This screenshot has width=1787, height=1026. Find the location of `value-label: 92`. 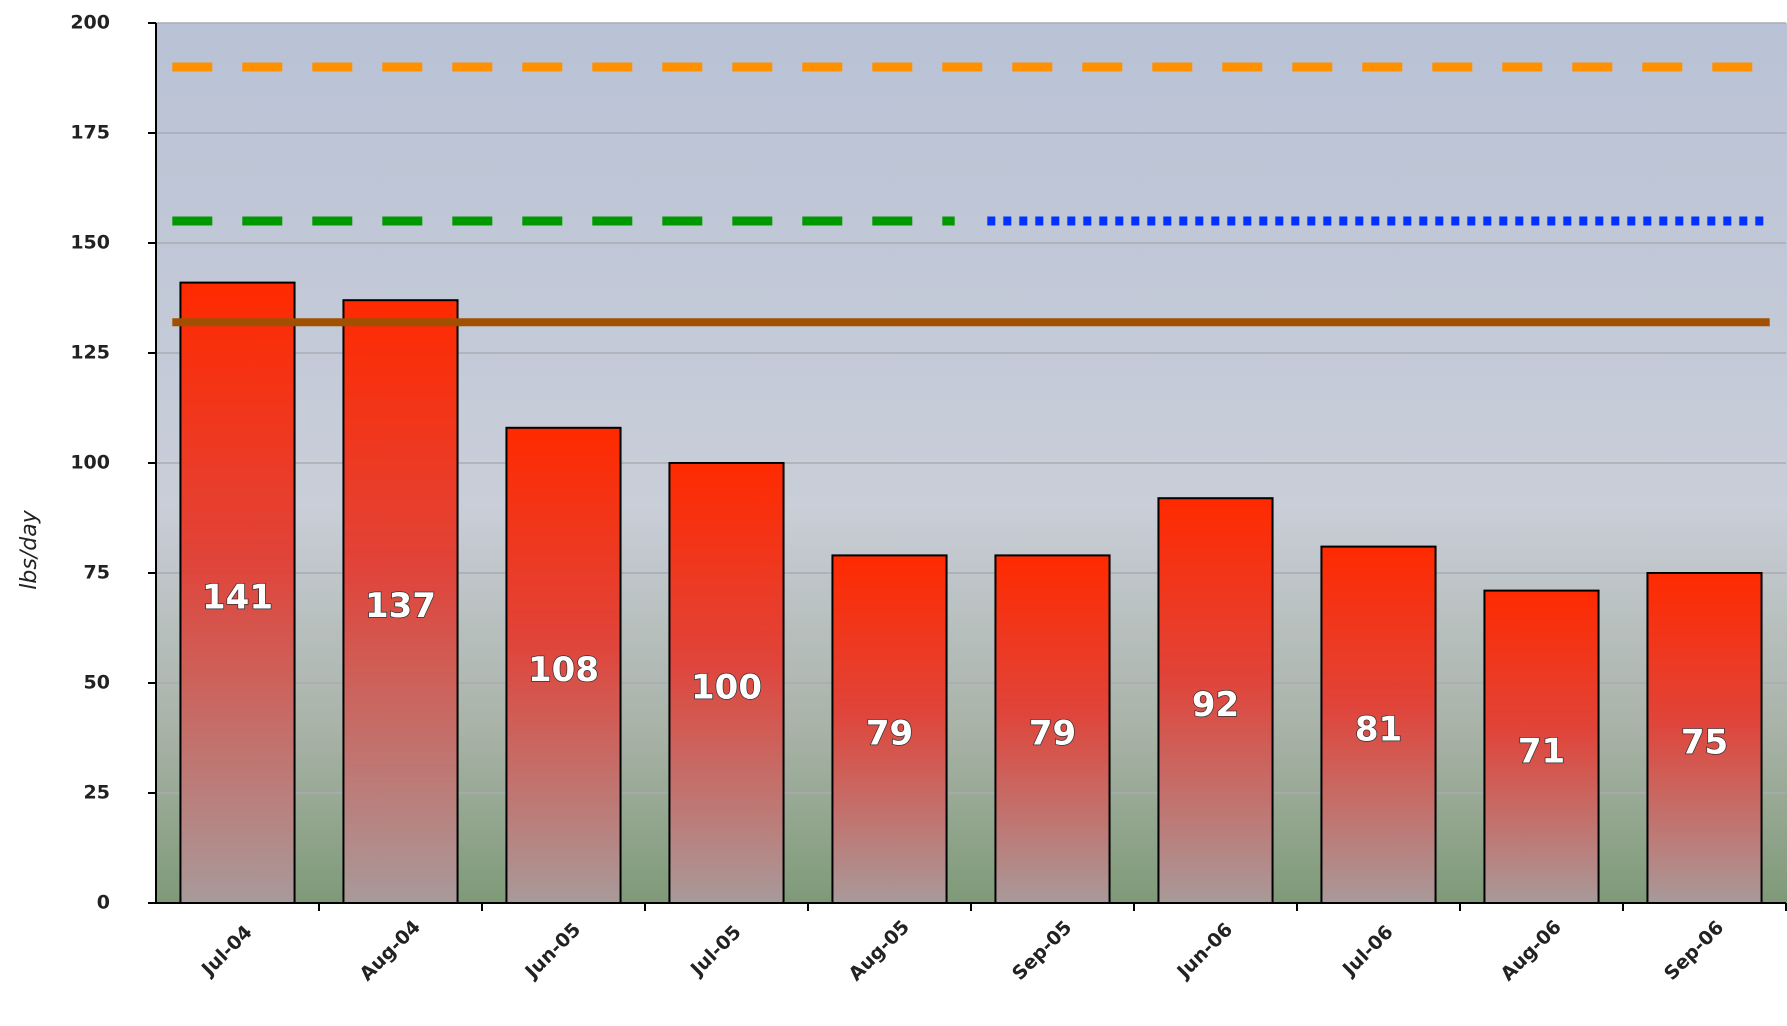

value-label: 92 is located at coordinates (1215, 705).